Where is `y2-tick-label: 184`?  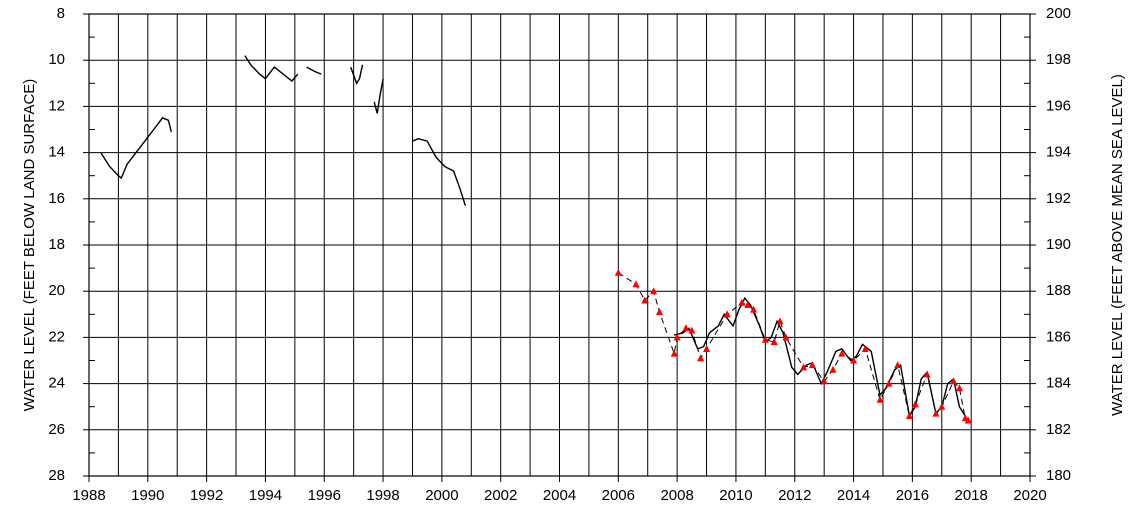
y2-tick-label: 184 is located at coordinates (1058, 383).